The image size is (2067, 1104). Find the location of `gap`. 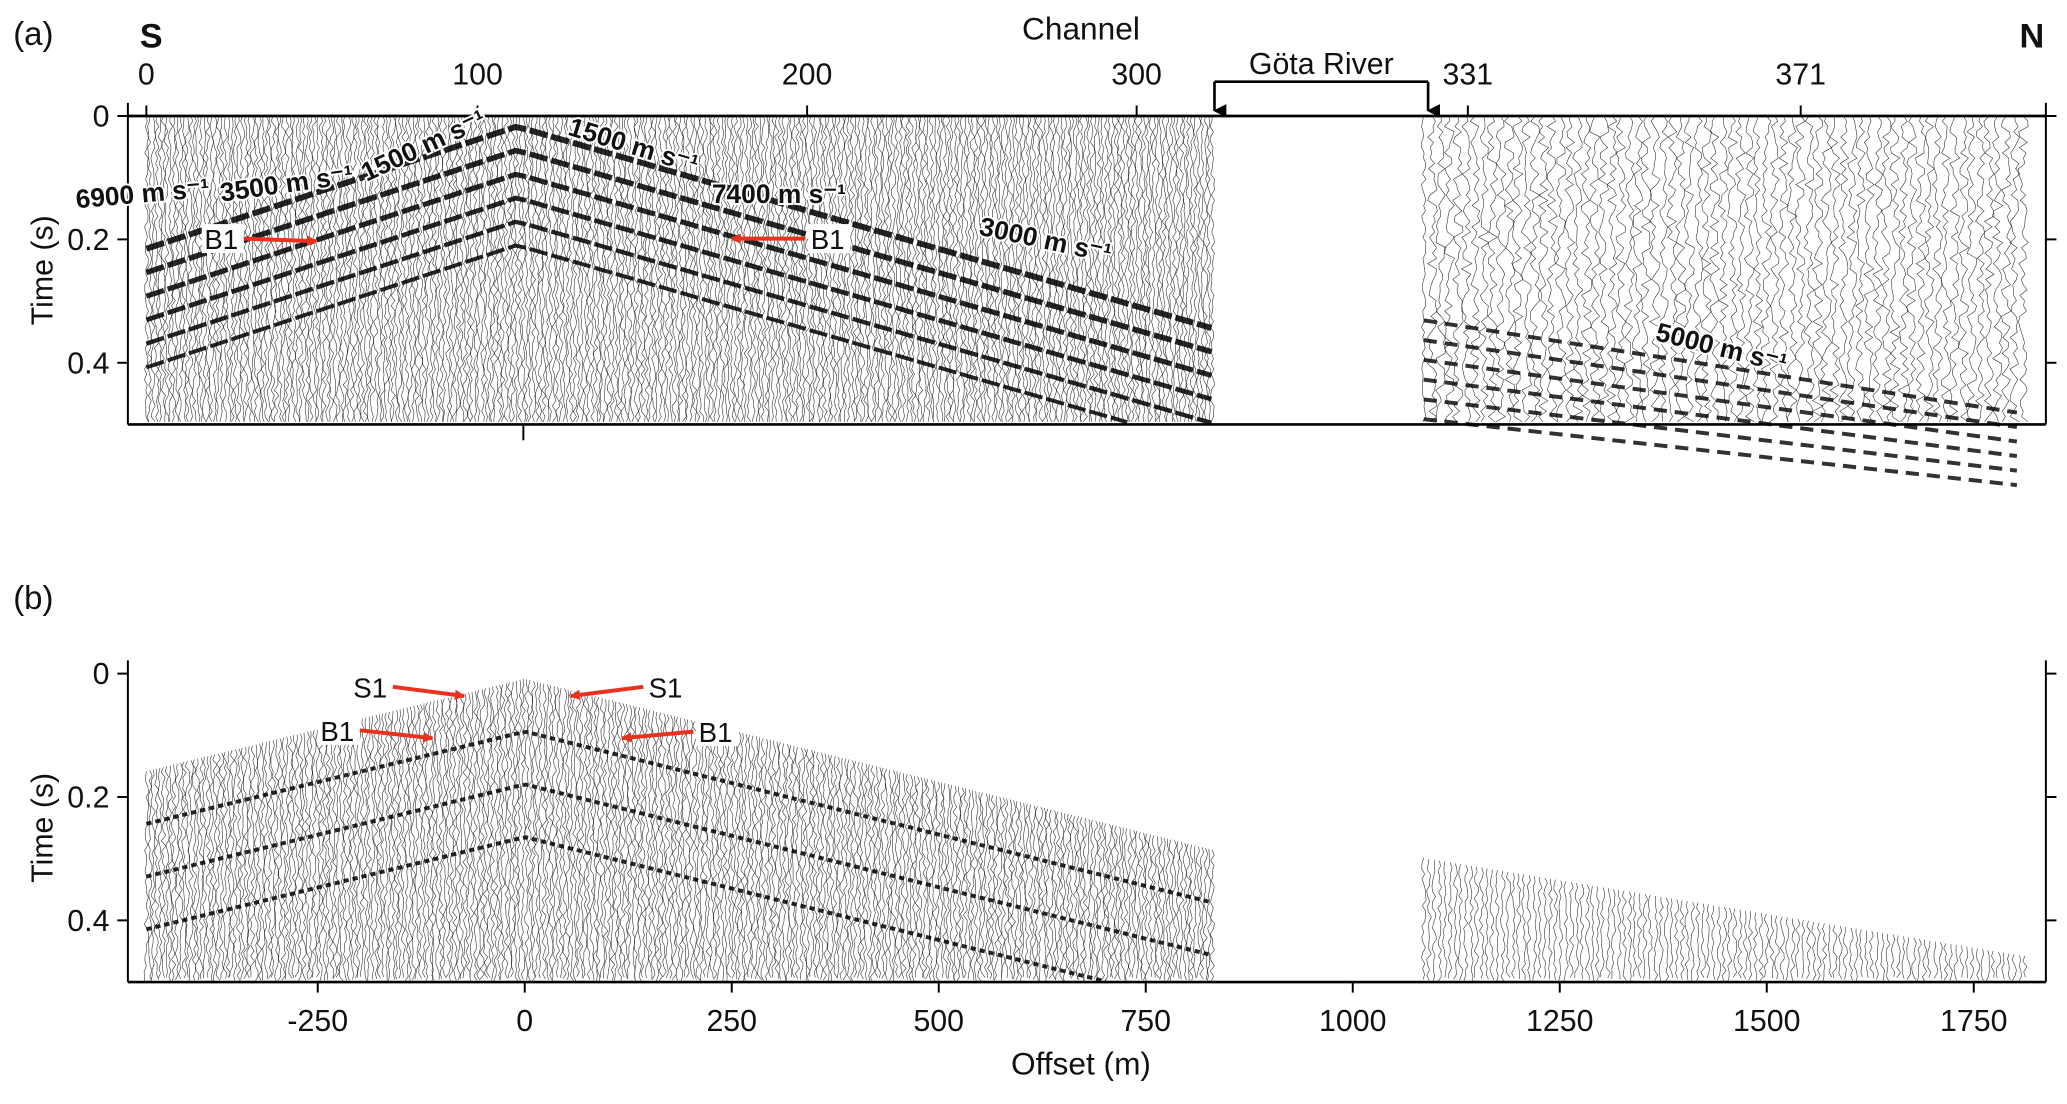

gap is located at coordinates (1319, 270).